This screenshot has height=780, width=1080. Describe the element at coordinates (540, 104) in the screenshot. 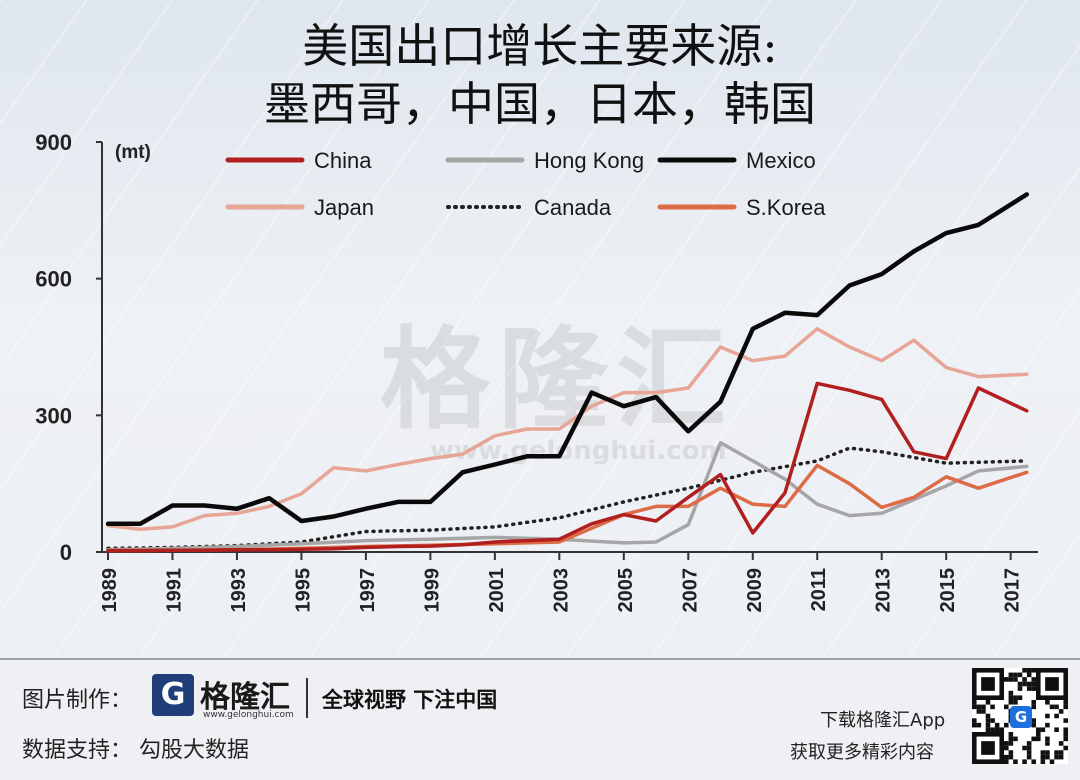

I see `chart-title-line-2: 墨西哥，中国，日本，韩国` at that location.